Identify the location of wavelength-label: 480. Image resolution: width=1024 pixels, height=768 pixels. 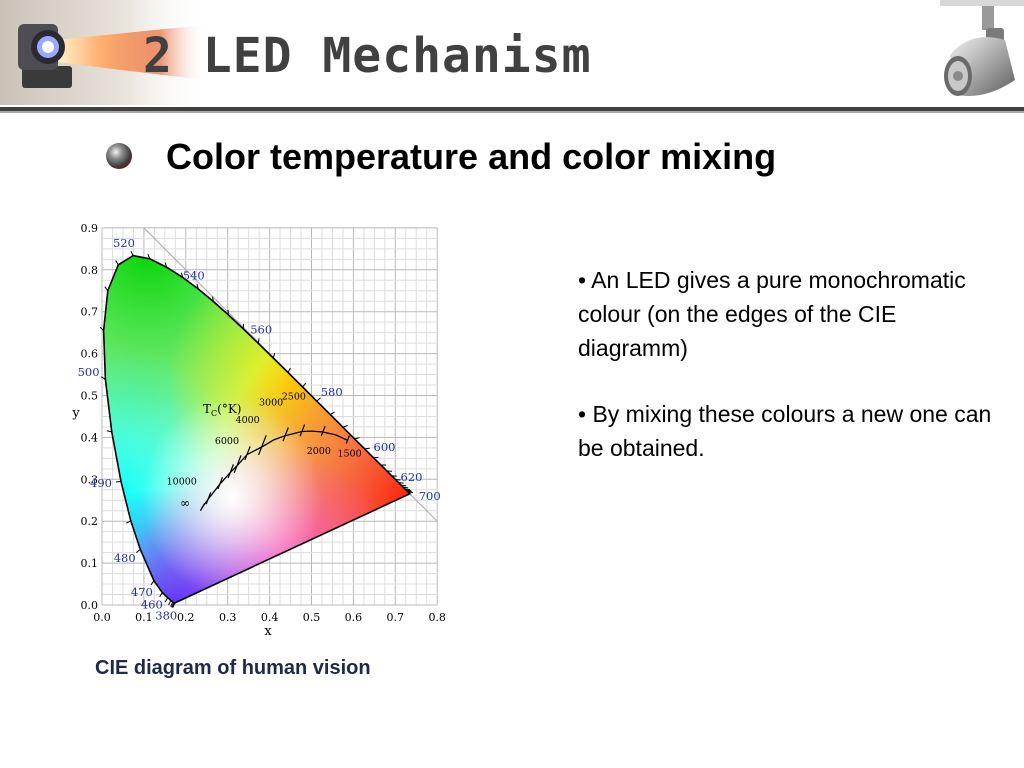
(125, 558).